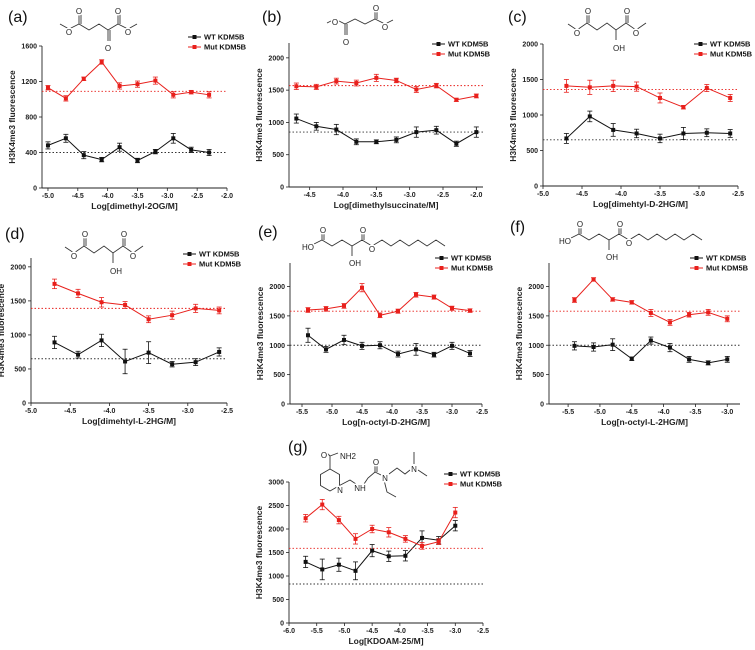  What do you see at coordinates (600, 412) in the screenshot?
I see `x-tick-label: -5.0` at bounding box center [600, 412].